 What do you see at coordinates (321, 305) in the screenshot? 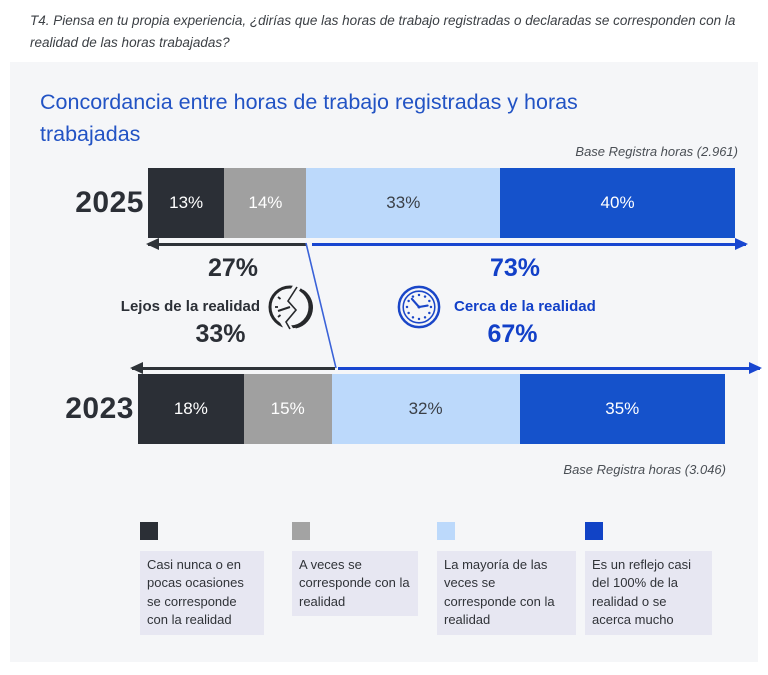
I see `split-connector-line` at bounding box center [321, 305].